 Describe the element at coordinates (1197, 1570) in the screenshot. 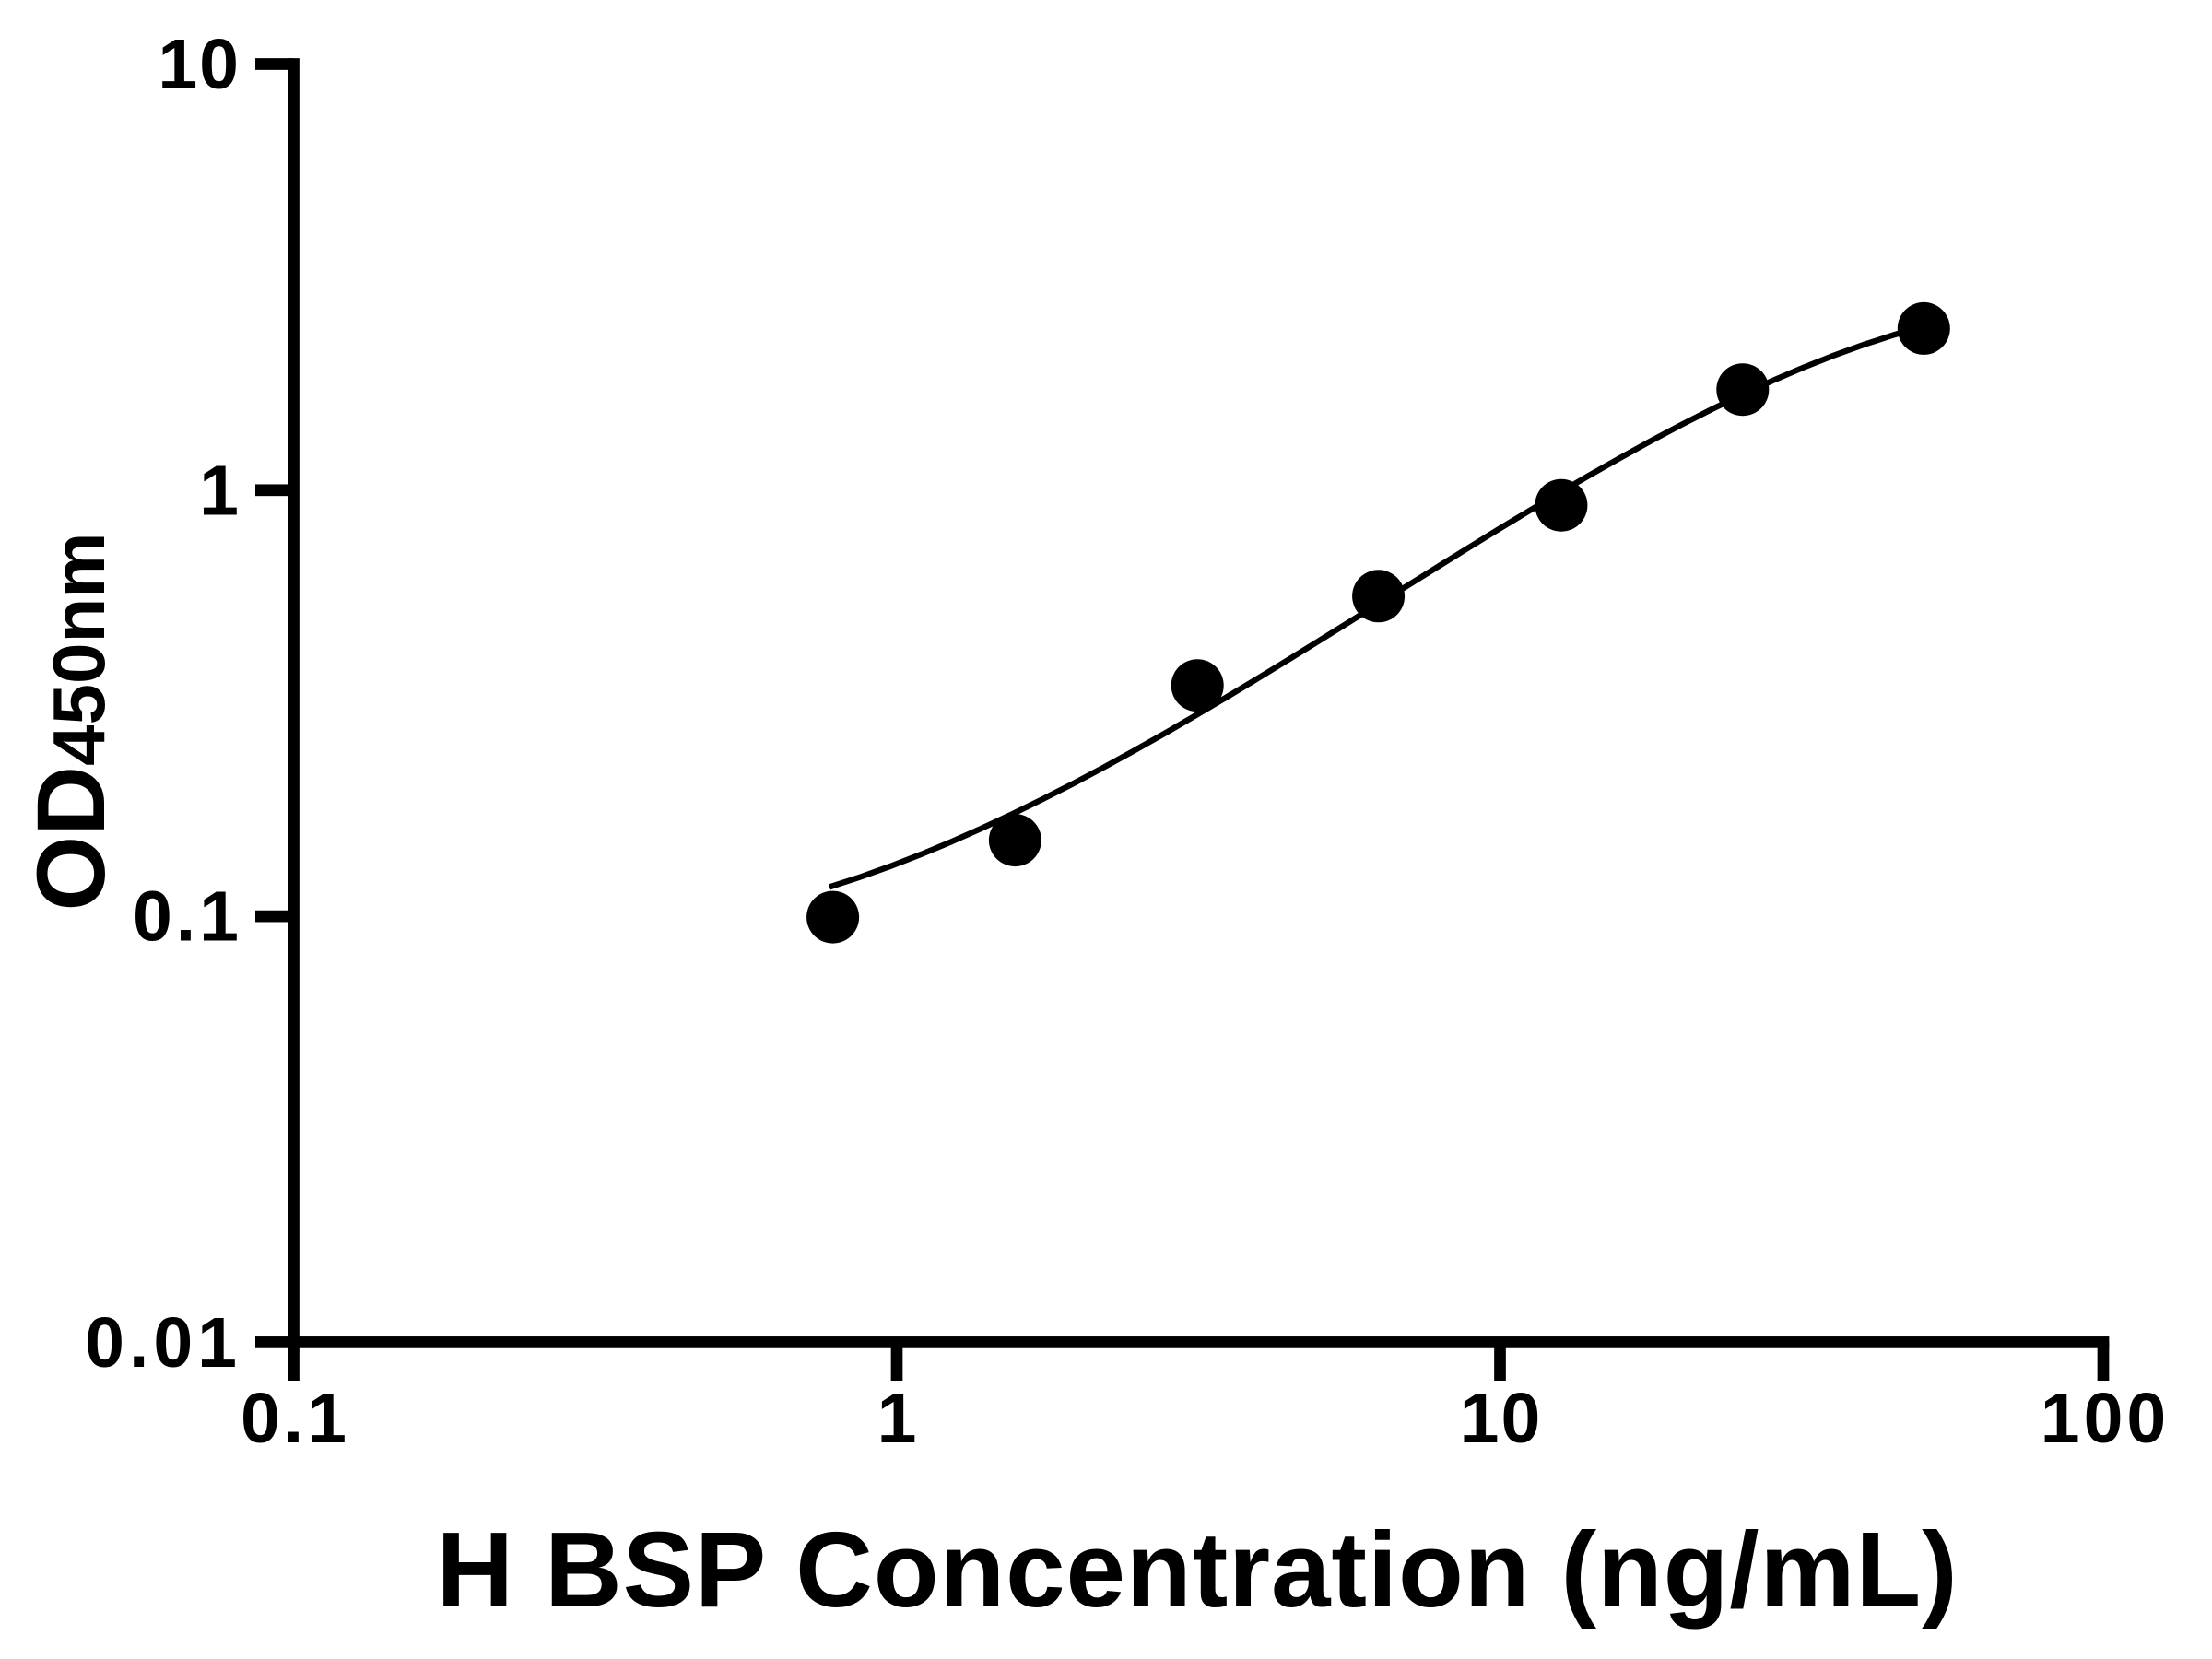

I see `svg-text: H BSP Concentration (ng/mL)` at that location.